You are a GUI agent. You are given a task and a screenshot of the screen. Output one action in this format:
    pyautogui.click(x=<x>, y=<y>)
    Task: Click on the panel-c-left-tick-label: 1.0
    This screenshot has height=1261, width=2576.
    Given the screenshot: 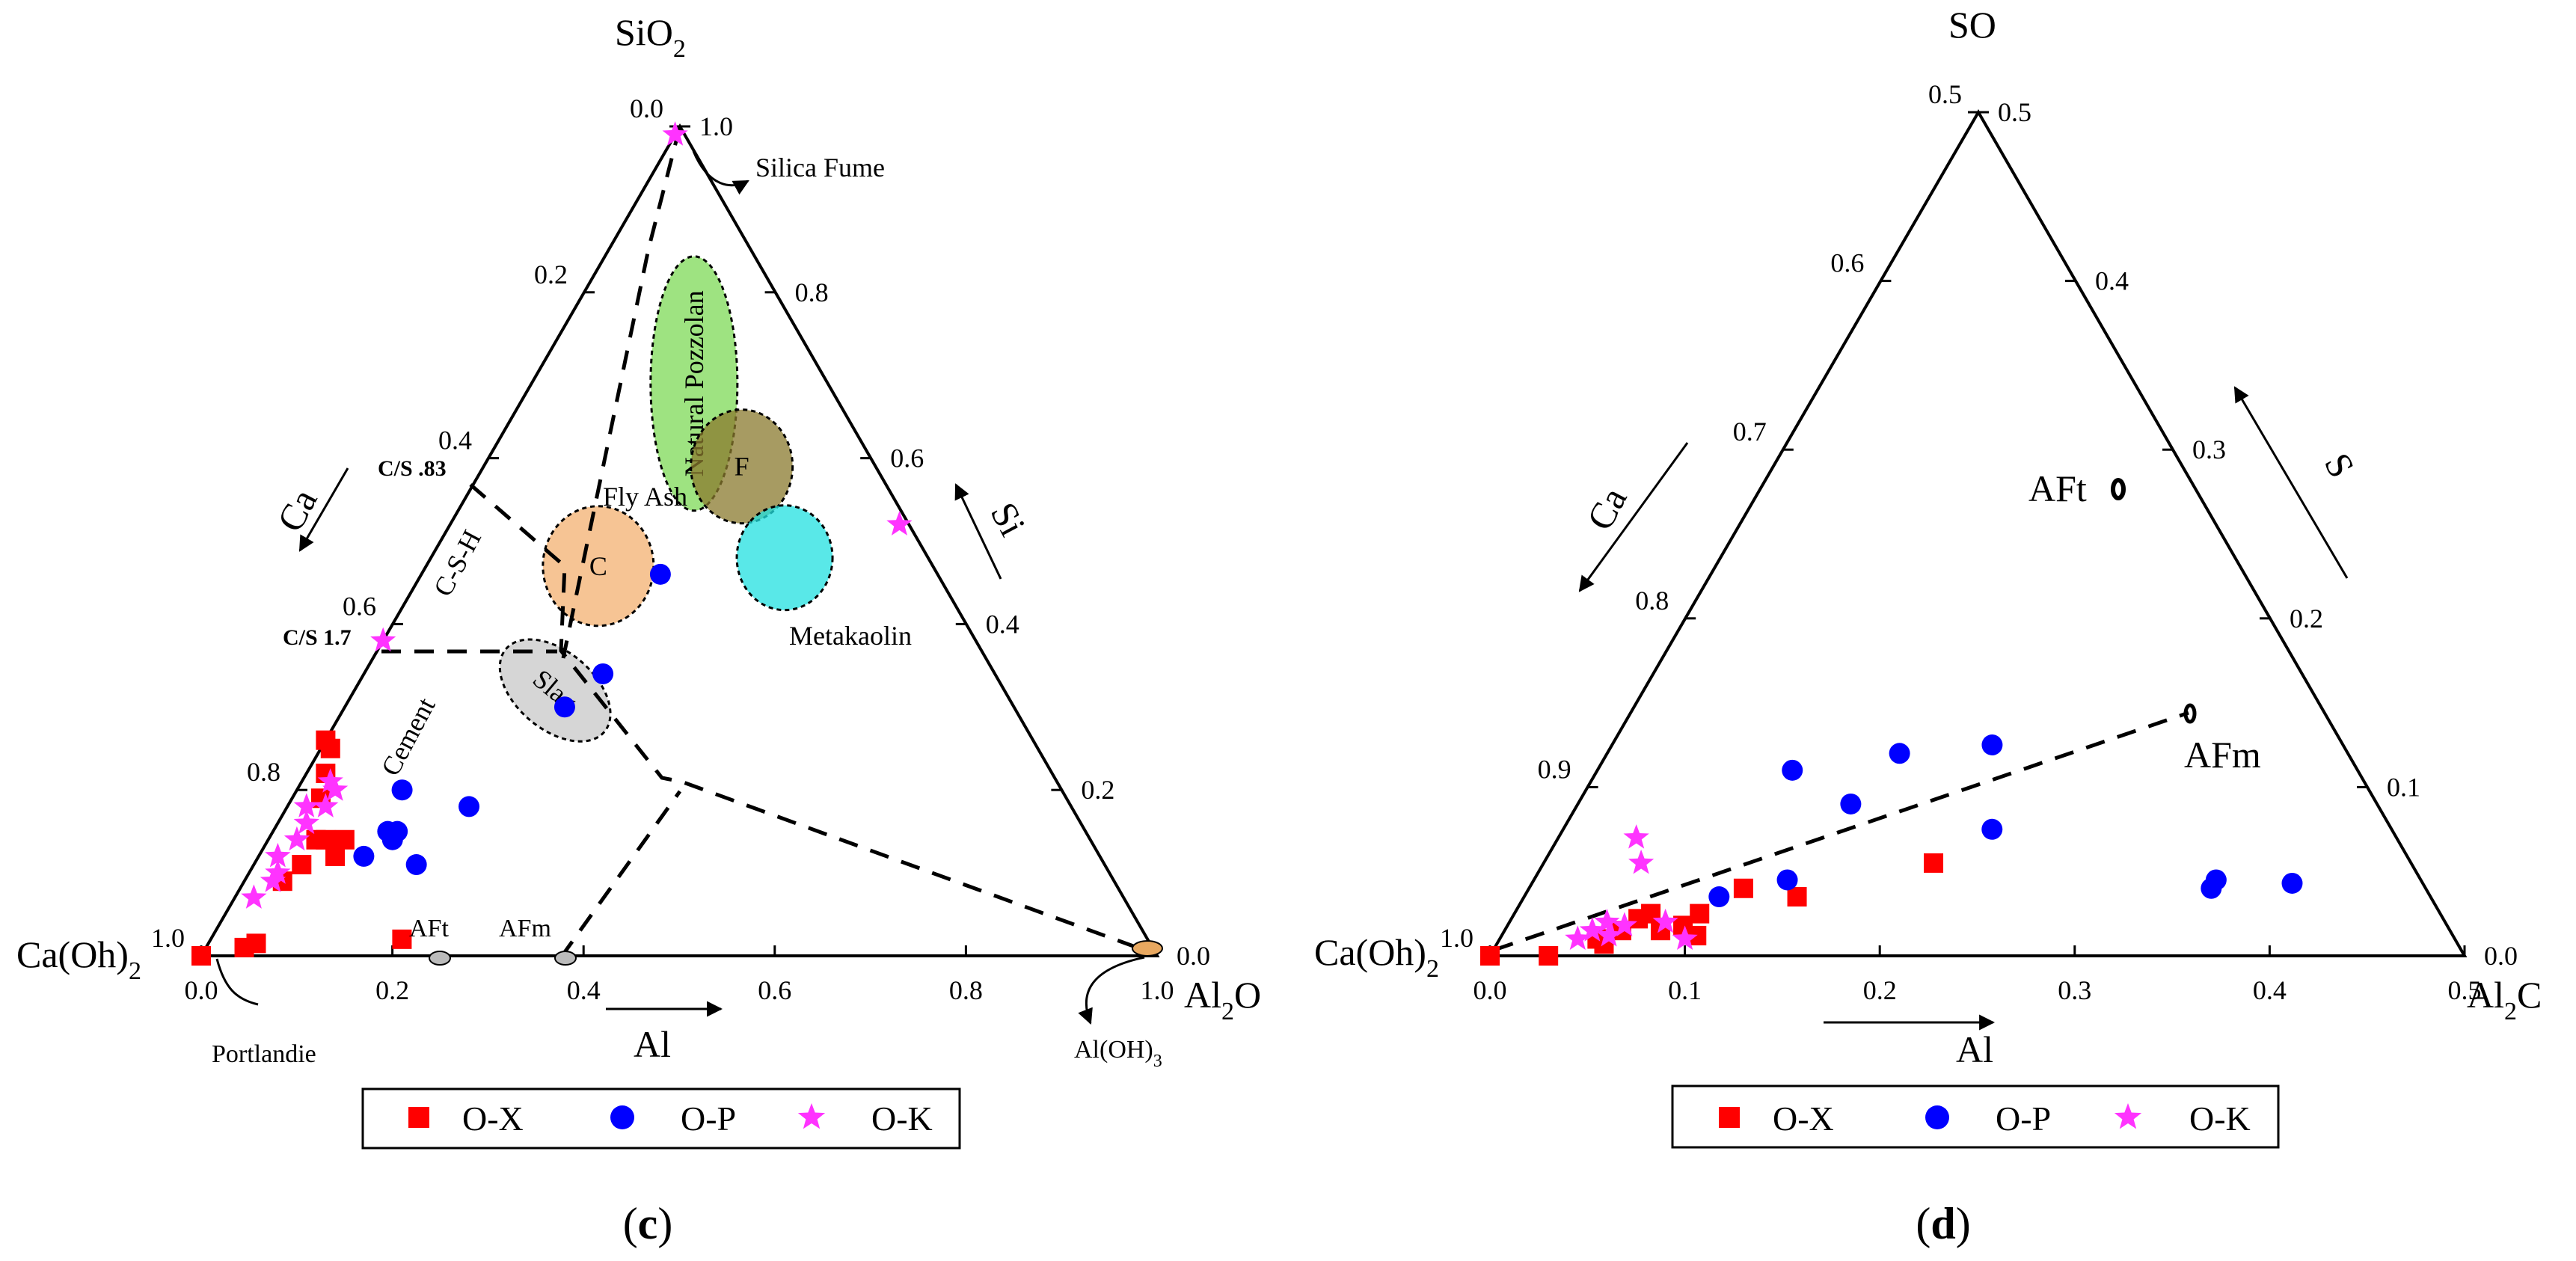 What is the action you would take?
    pyautogui.click(x=168, y=938)
    